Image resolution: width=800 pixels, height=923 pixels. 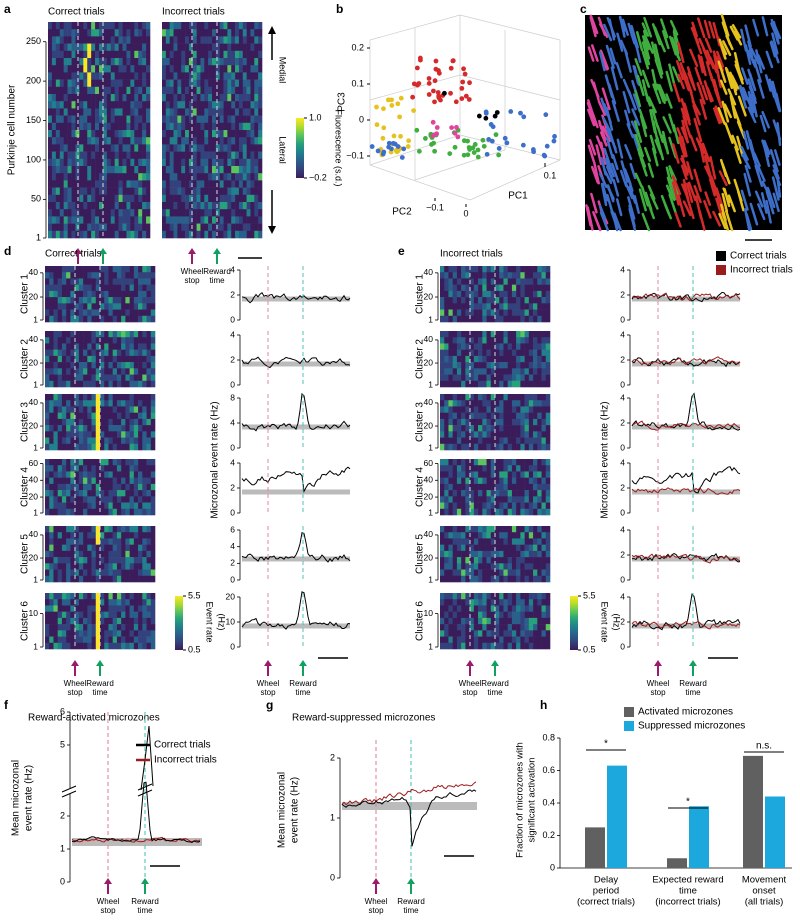 I want to click on y-tick-label: 40, so click(x=34, y=534).